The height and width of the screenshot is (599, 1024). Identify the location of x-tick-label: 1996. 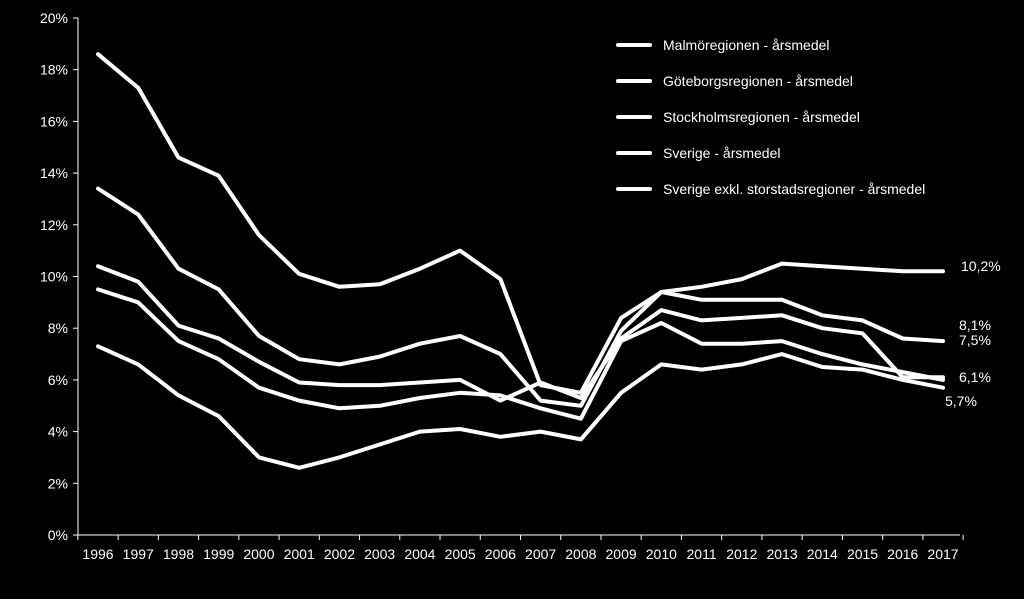
(97, 554).